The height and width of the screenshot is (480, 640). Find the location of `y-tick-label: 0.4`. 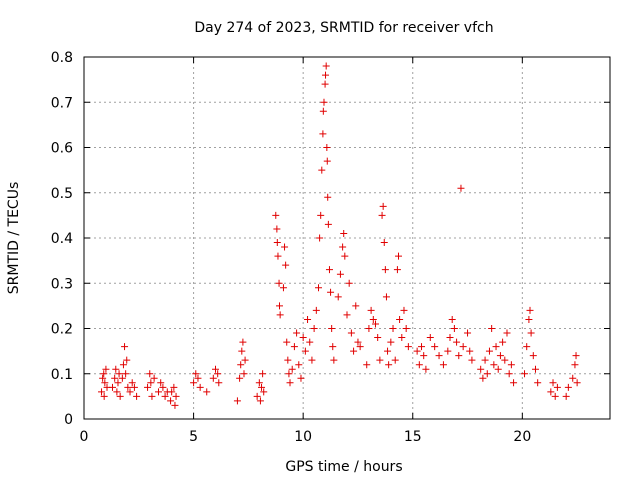

y-tick-label: 0.4 is located at coordinates (62, 239).